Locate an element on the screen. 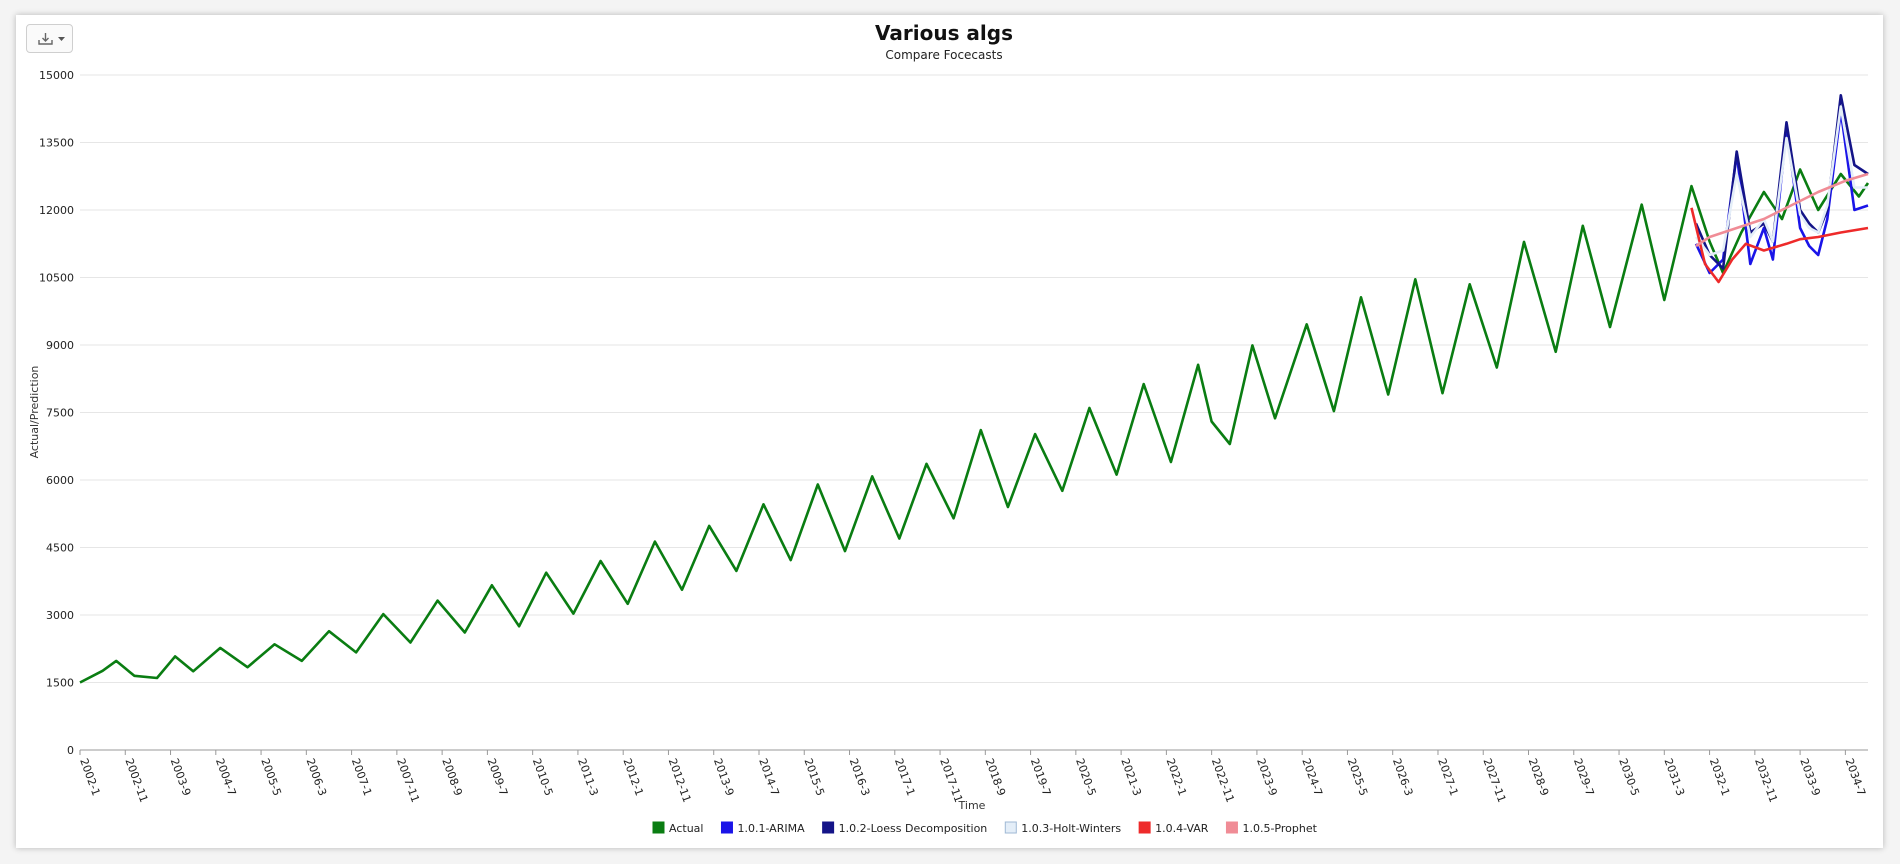 Image resolution: width=1900 pixels, height=864 pixels. x-tick-label: 2017-11 is located at coordinates (951, 781).